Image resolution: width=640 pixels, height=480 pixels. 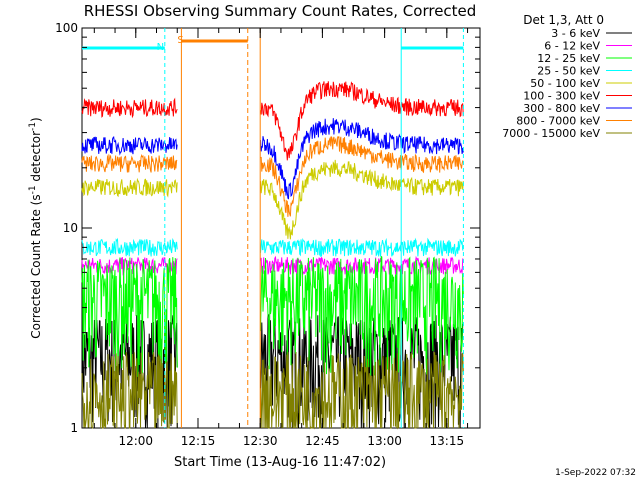 What do you see at coordinates (558, 121) in the screenshot?
I see `legend-entry: 800 - 7000 keV` at bounding box center [558, 121].